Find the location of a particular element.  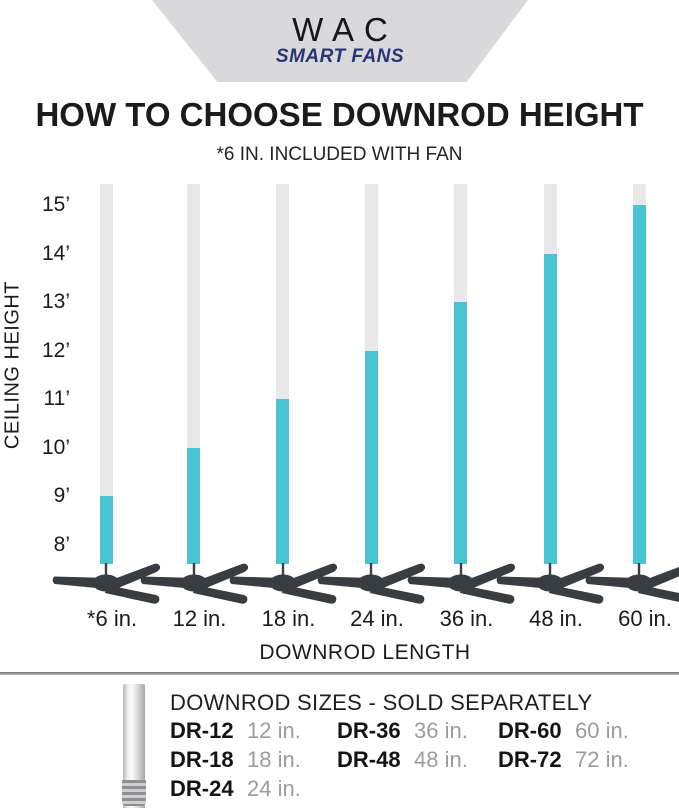

size-code: DR-72 is located at coordinates (530, 759).